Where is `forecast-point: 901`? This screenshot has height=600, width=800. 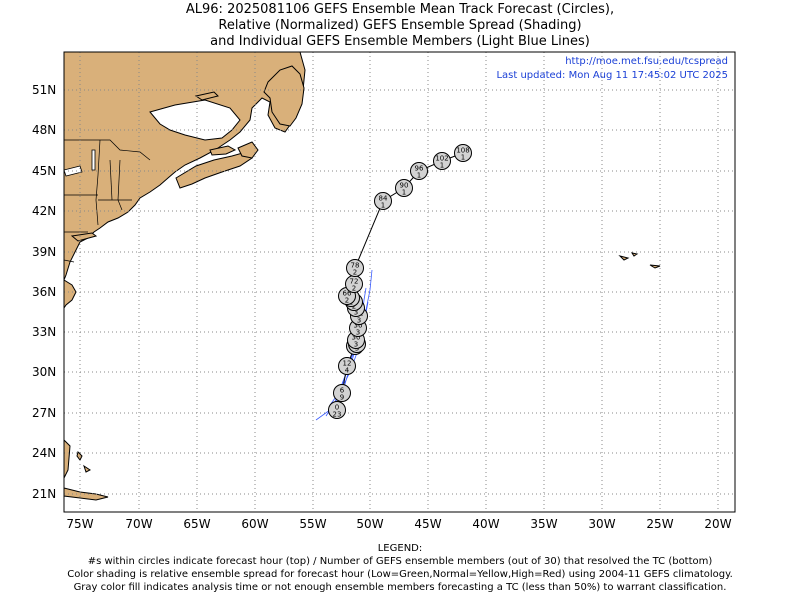 forecast-point: 901 is located at coordinates (404, 188).